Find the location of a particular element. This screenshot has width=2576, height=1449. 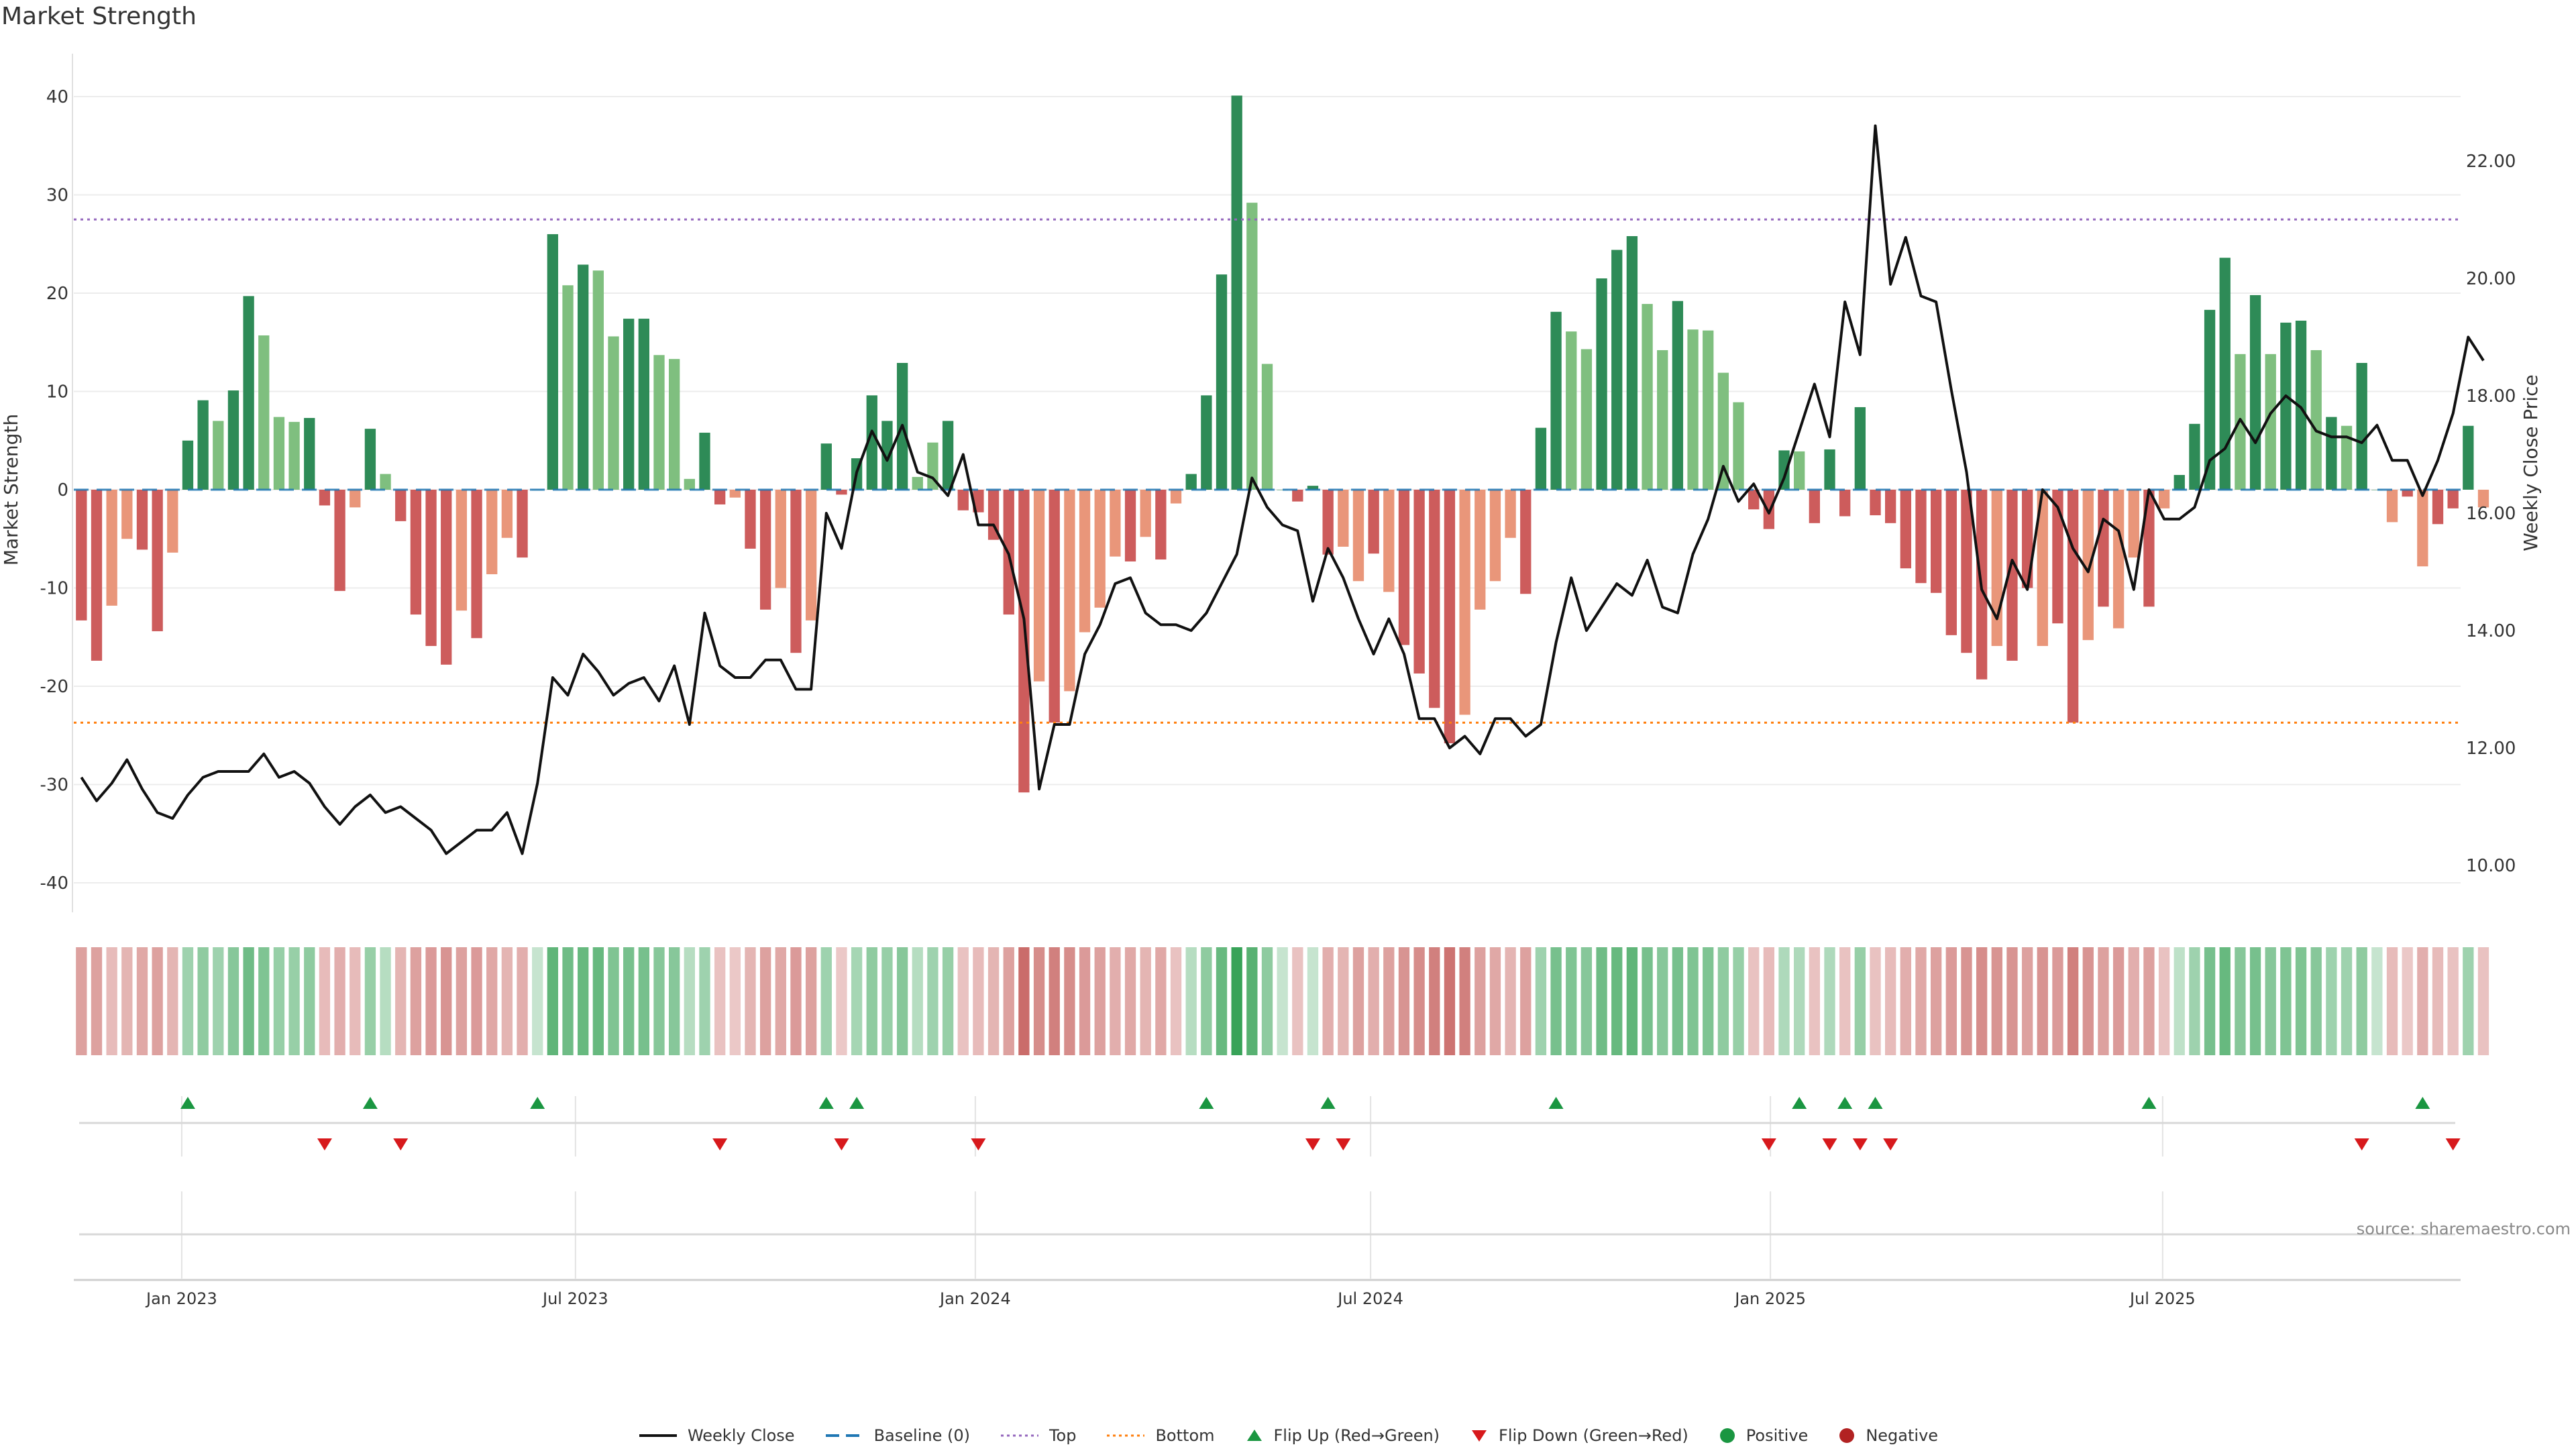

y-tick-label: 10 is located at coordinates (57, 392).